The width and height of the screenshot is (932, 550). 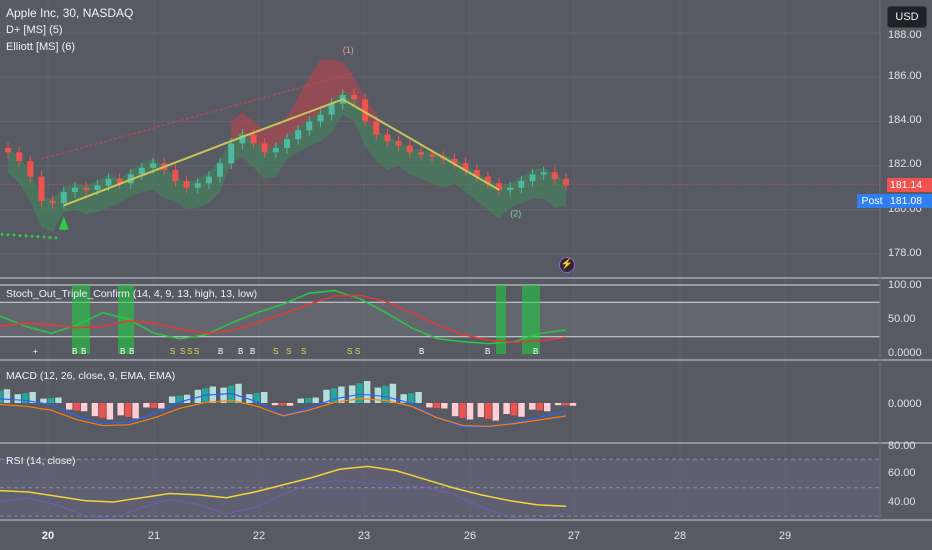 I want to click on post-price-tag: 181.08, so click(x=909, y=201).